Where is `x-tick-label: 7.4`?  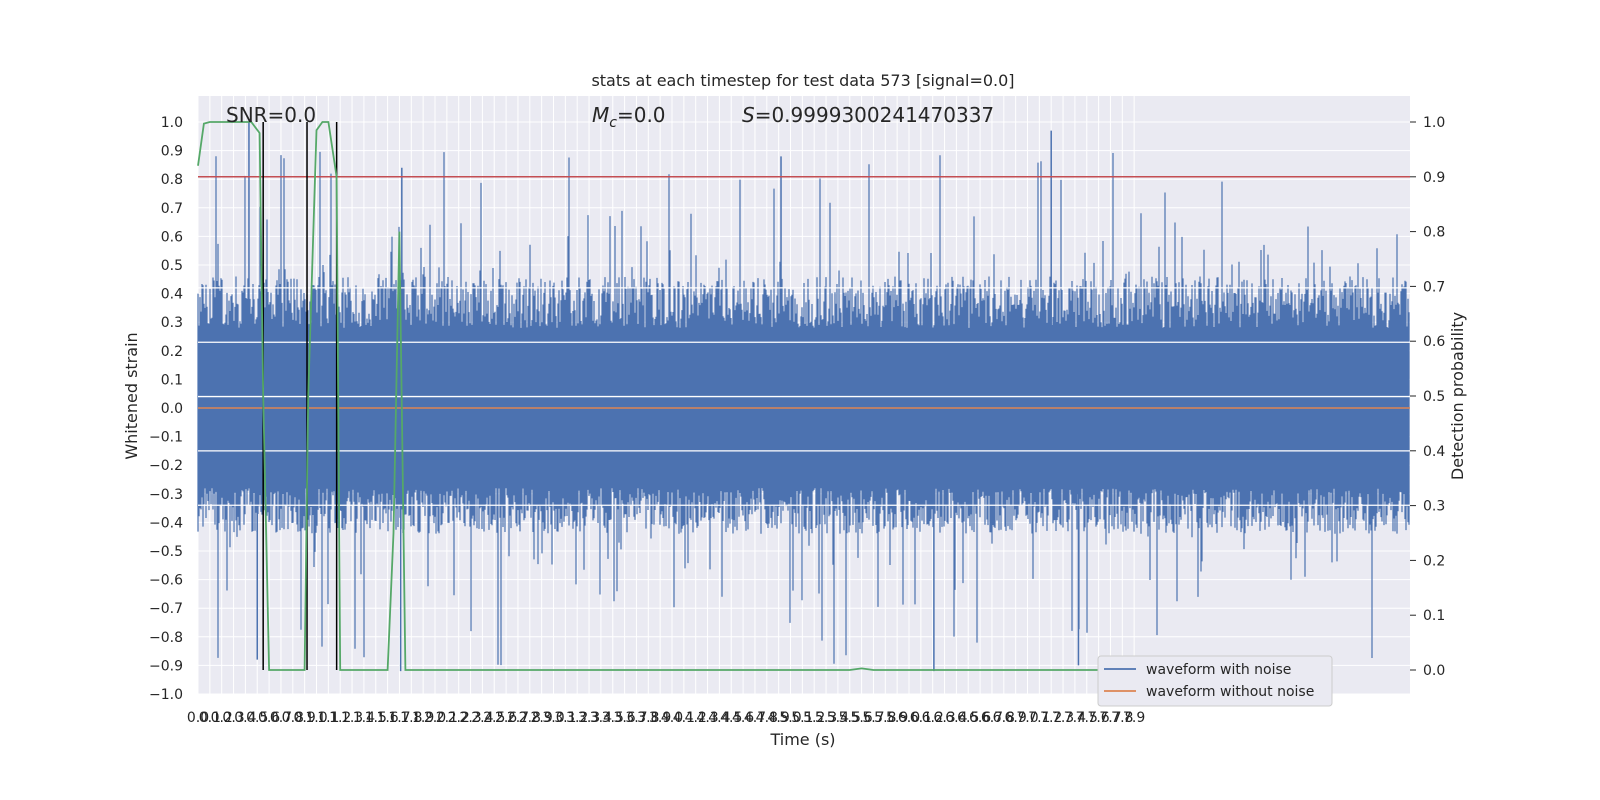 x-tick-label: 7.4 is located at coordinates (1075, 718).